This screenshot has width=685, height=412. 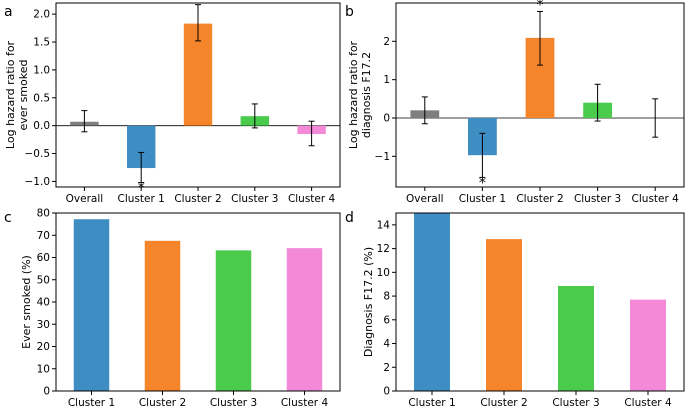 I want to click on y-tick-label: 40, so click(x=43, y=303).